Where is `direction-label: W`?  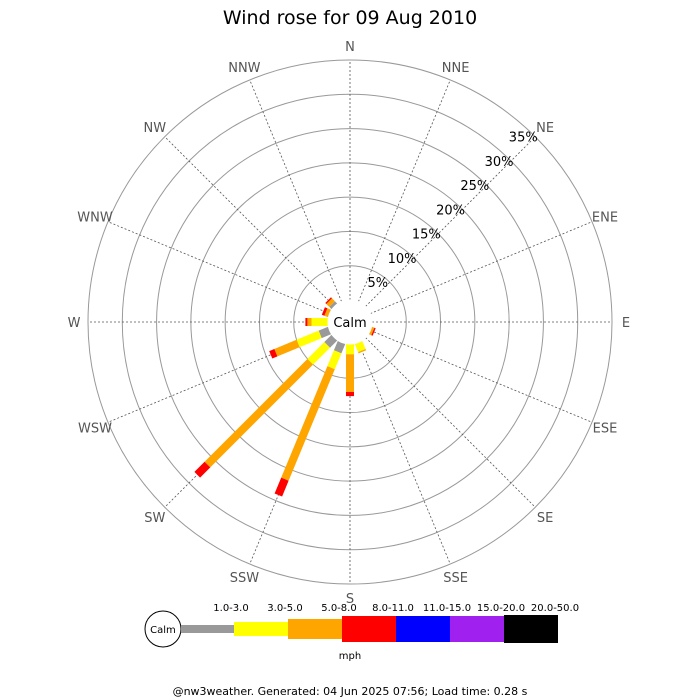 direction-label: W is located at coordinates (74, 323).